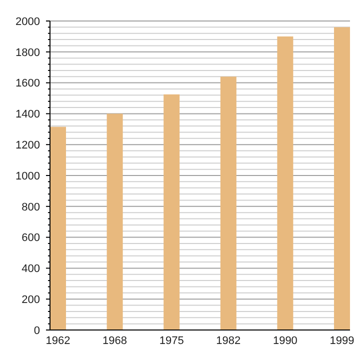  Describe the element at coordinates (58, 341) in the screenshot. I see `x-tick-label: 1962` at that location.